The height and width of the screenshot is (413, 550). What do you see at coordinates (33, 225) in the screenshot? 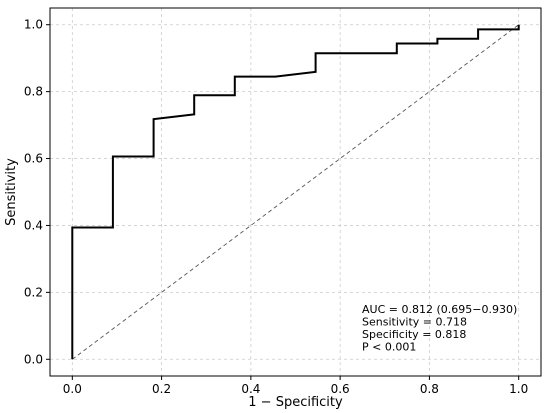
I see `y-tick-label: 0.4` at bounding box center [33, 225].